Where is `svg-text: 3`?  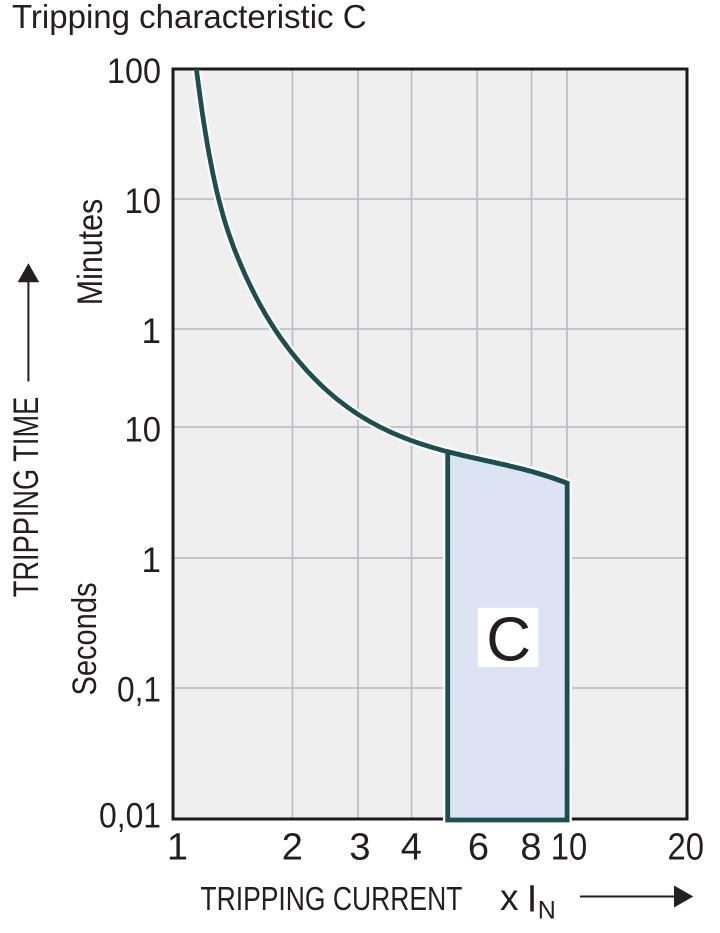 svg-text: 3 is located at coordinates (359, 848).